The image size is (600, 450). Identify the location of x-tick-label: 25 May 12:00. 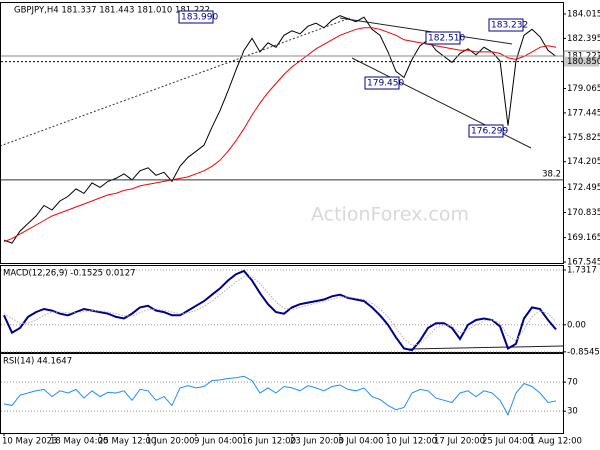
(127, 442).